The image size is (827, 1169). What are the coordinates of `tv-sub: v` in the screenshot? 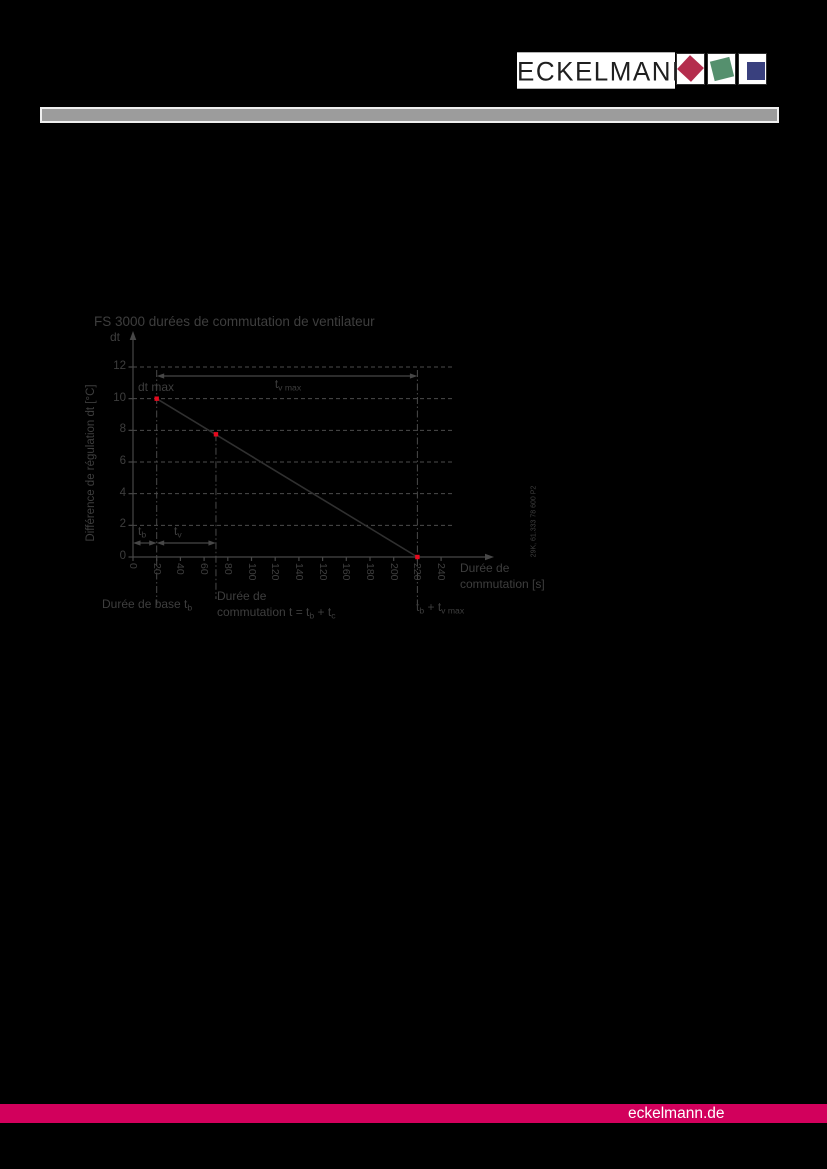 It's located at (179, 534).